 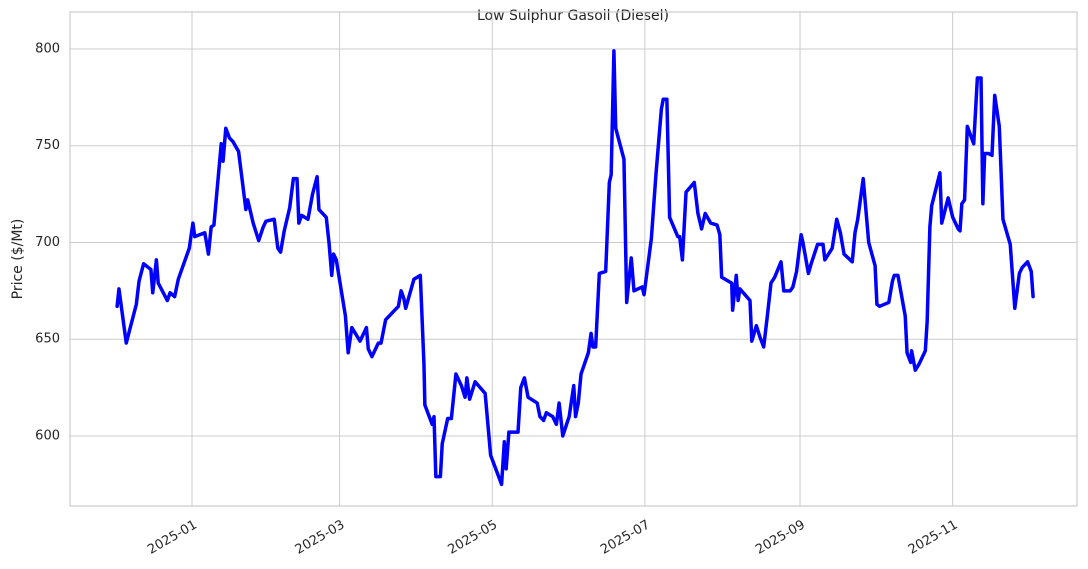 I want to click on x-tick-label: 2025-03, so click(x=320, y=538).